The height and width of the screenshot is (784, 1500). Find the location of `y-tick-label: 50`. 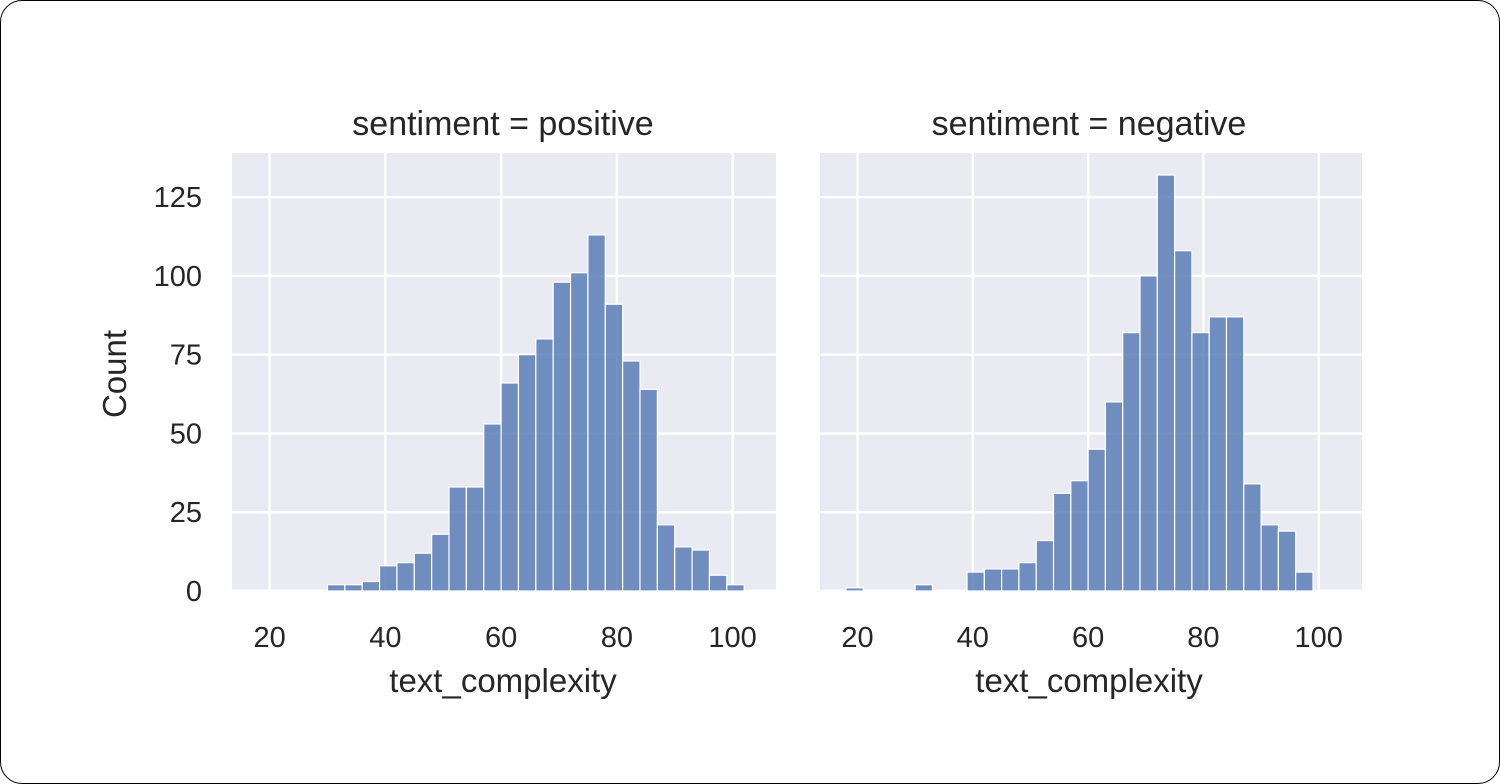

y-tick-label: 50 is located at coordinates (186, 434).